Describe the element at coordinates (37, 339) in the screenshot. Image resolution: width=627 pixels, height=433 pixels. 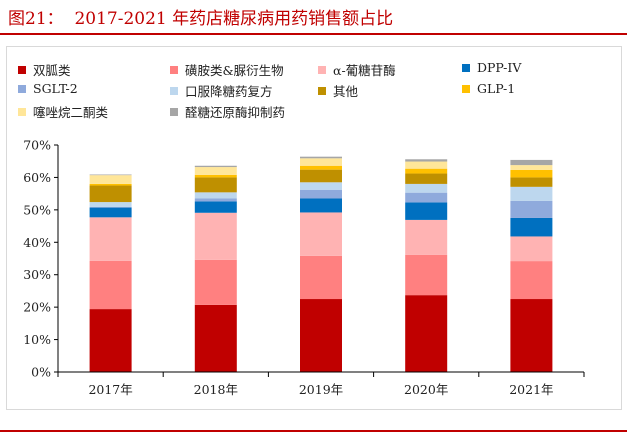
I see `y-tick-label: 10%` at that location.